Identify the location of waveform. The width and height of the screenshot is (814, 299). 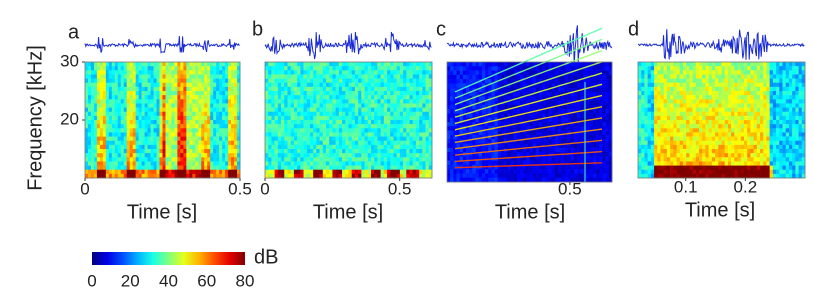
(721, 44).